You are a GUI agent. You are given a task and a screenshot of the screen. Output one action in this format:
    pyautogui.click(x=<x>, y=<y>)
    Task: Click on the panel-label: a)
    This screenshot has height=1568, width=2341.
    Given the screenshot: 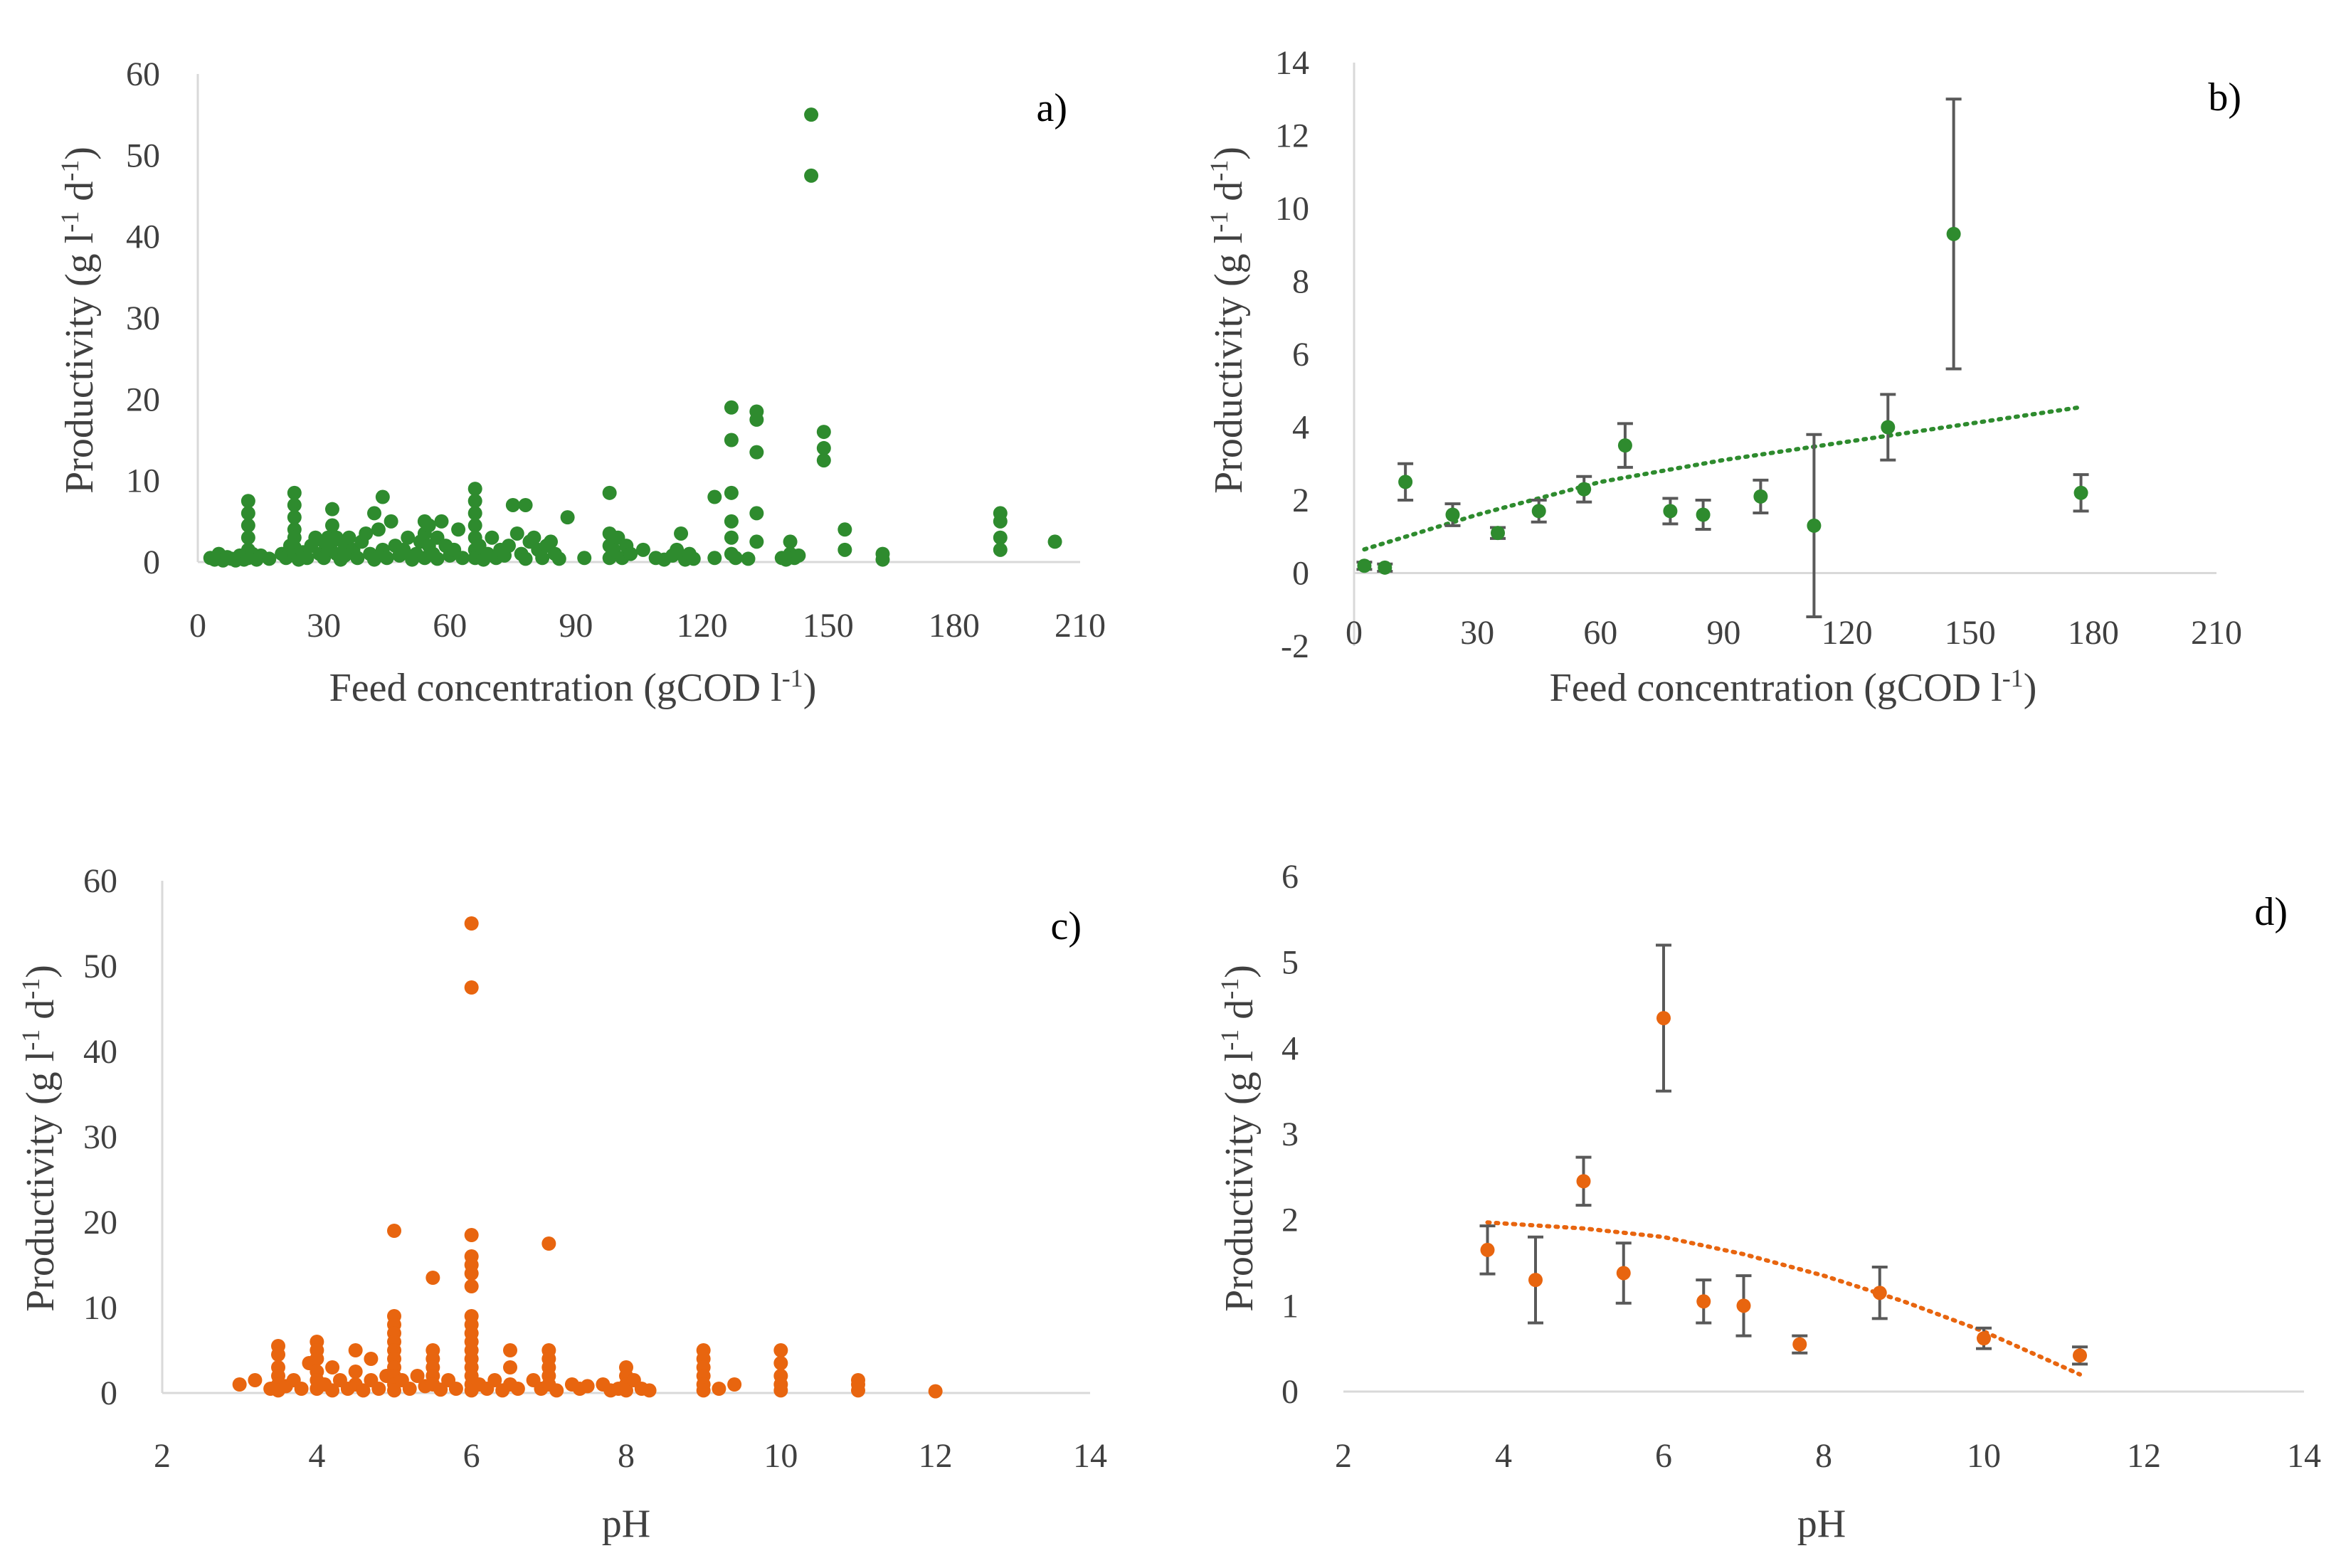 What is the action you would take?
    pyautogui.click(x=1052, y=108)
    